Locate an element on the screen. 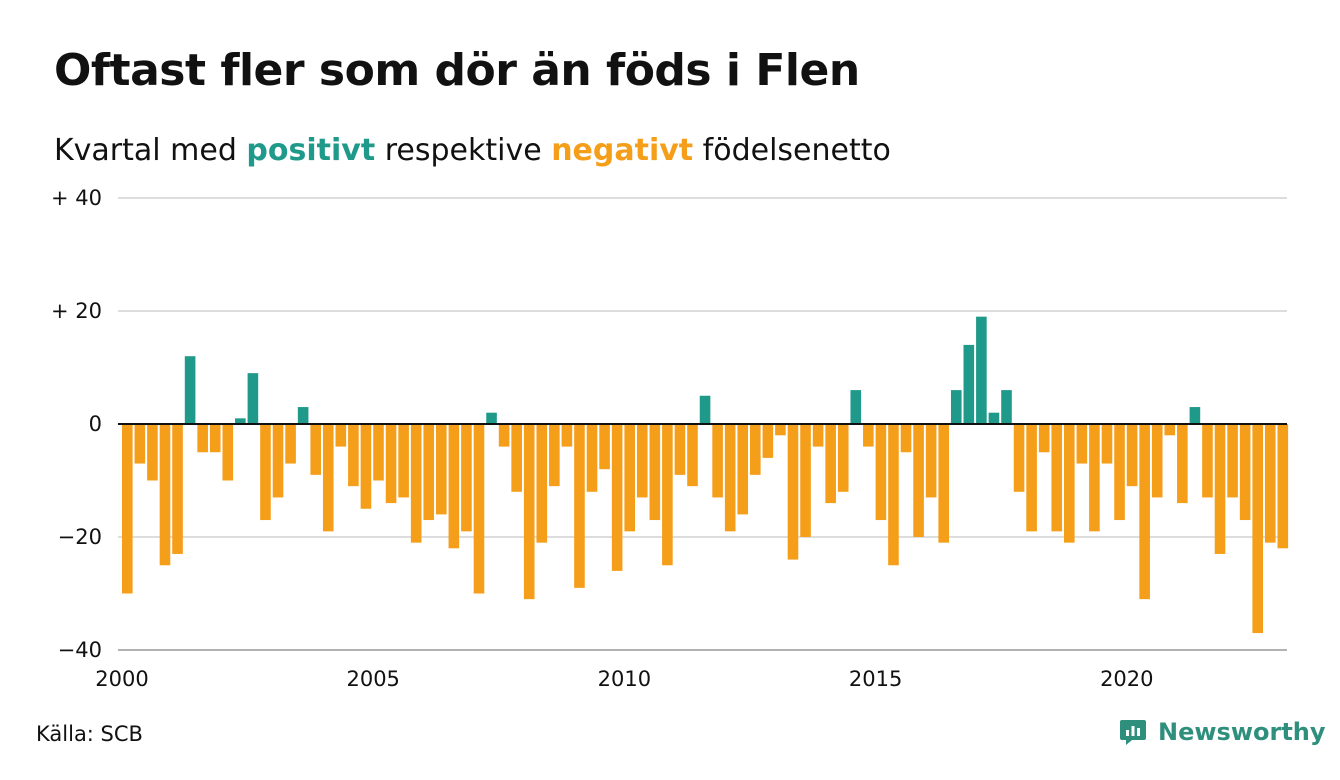  newsworthy-logo: Newsworthy is located at coordinates (1222, 732).